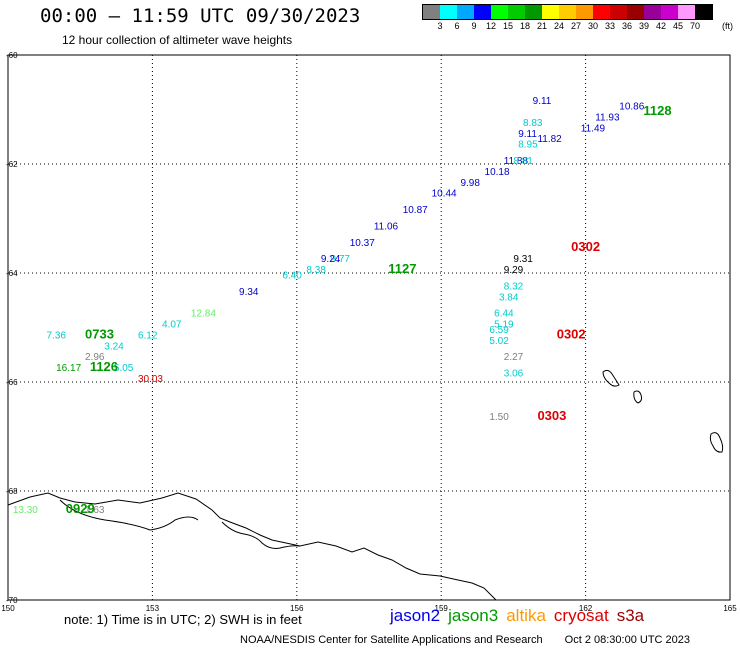 The height and width of the screenshot is (650, 740). Describe the element at coordinates (526, 615) in the screenshot. I see `satellite-altika: altika` at that location.